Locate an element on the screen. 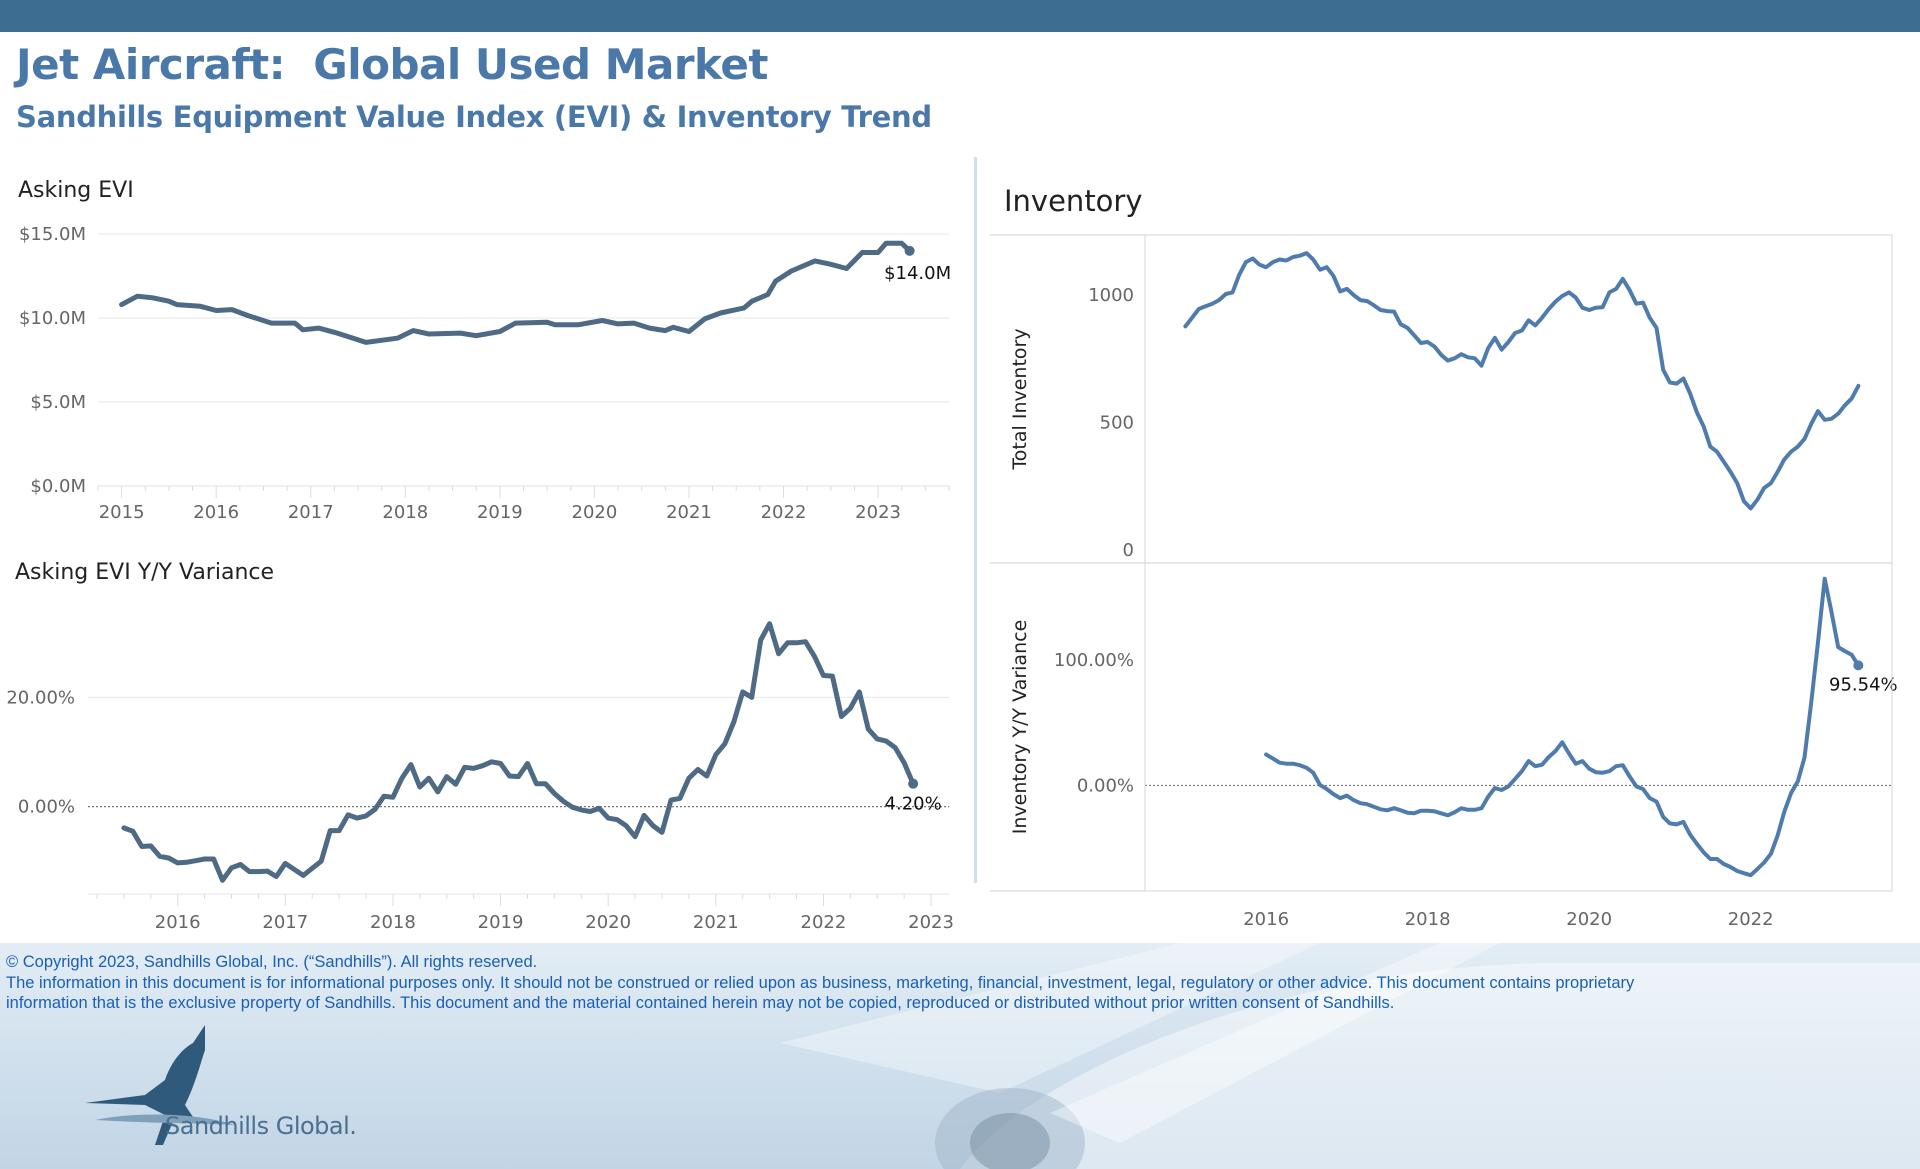 The height and width of the screenshot is (1169, 1920). y-tick-label: 20.00% is located at coordinates (40, 697).